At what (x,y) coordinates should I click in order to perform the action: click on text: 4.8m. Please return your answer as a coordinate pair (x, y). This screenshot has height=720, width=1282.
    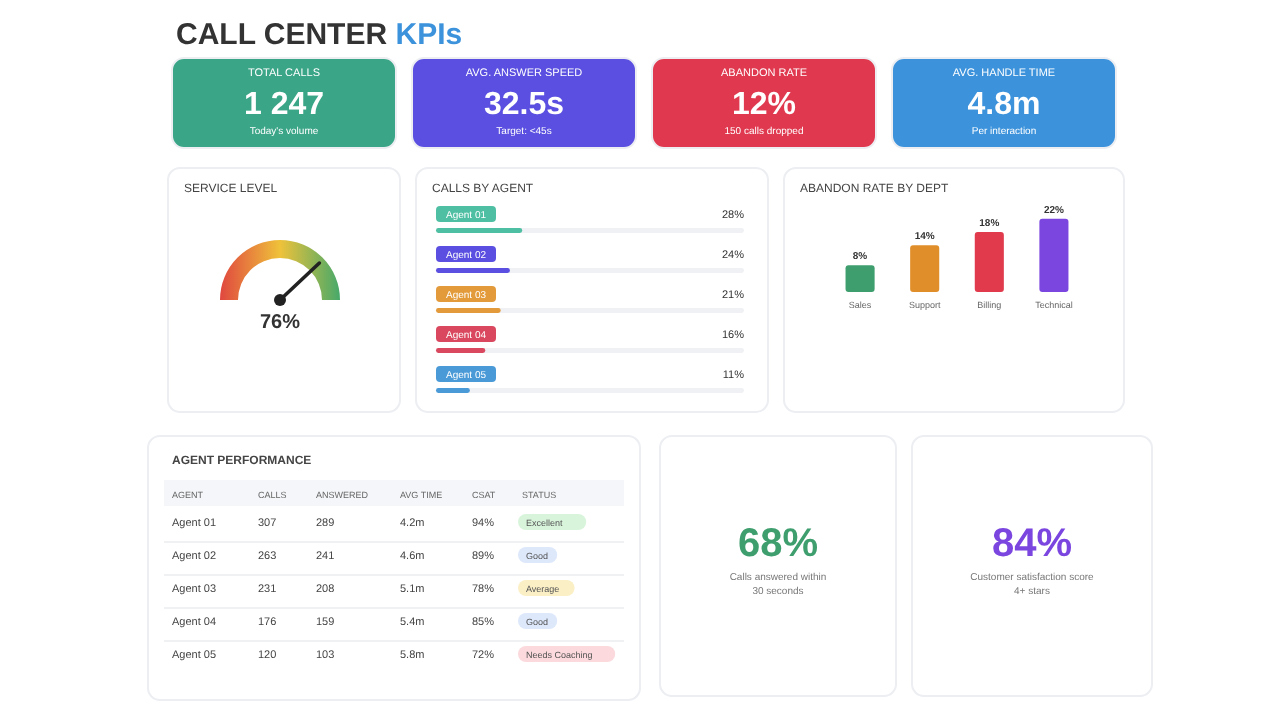
    Looking at the image, I should click on (1004, 105).